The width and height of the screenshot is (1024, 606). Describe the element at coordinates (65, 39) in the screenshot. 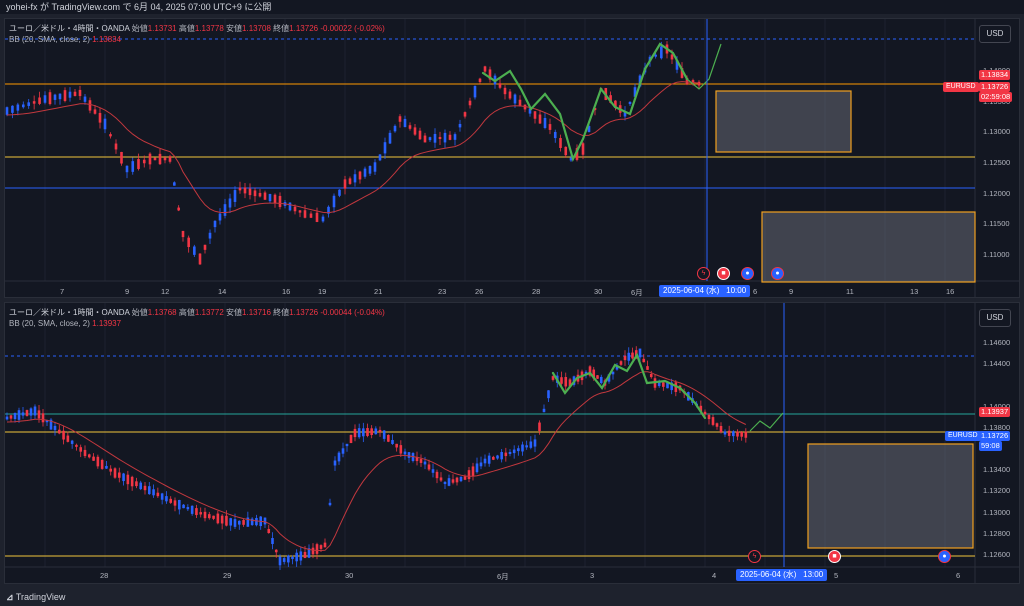

I see `bb-legend-4h: BB (20, SMA, close, 2) 1.13834` at that location.